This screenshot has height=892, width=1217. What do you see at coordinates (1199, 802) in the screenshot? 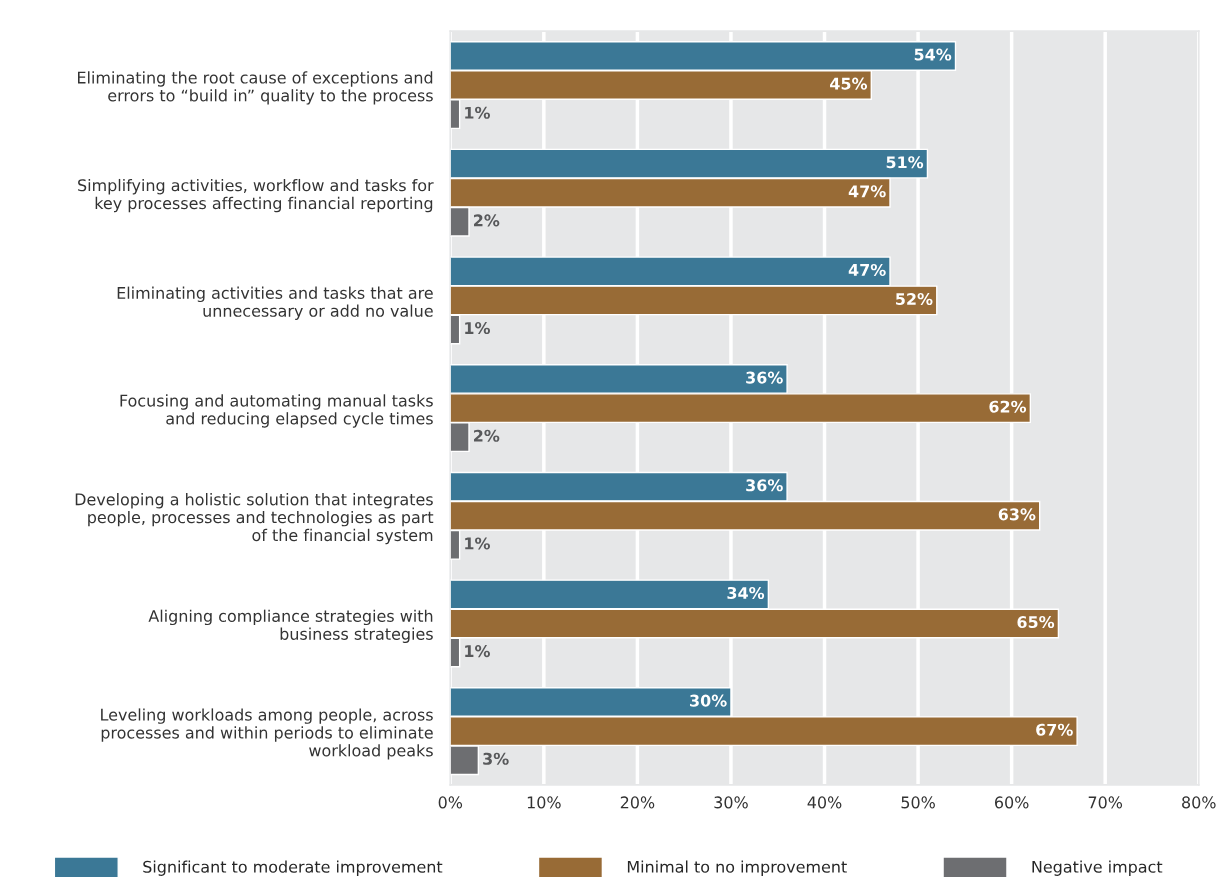
I see `x-tick-label: 80%` at bounding box center [1199, 802].